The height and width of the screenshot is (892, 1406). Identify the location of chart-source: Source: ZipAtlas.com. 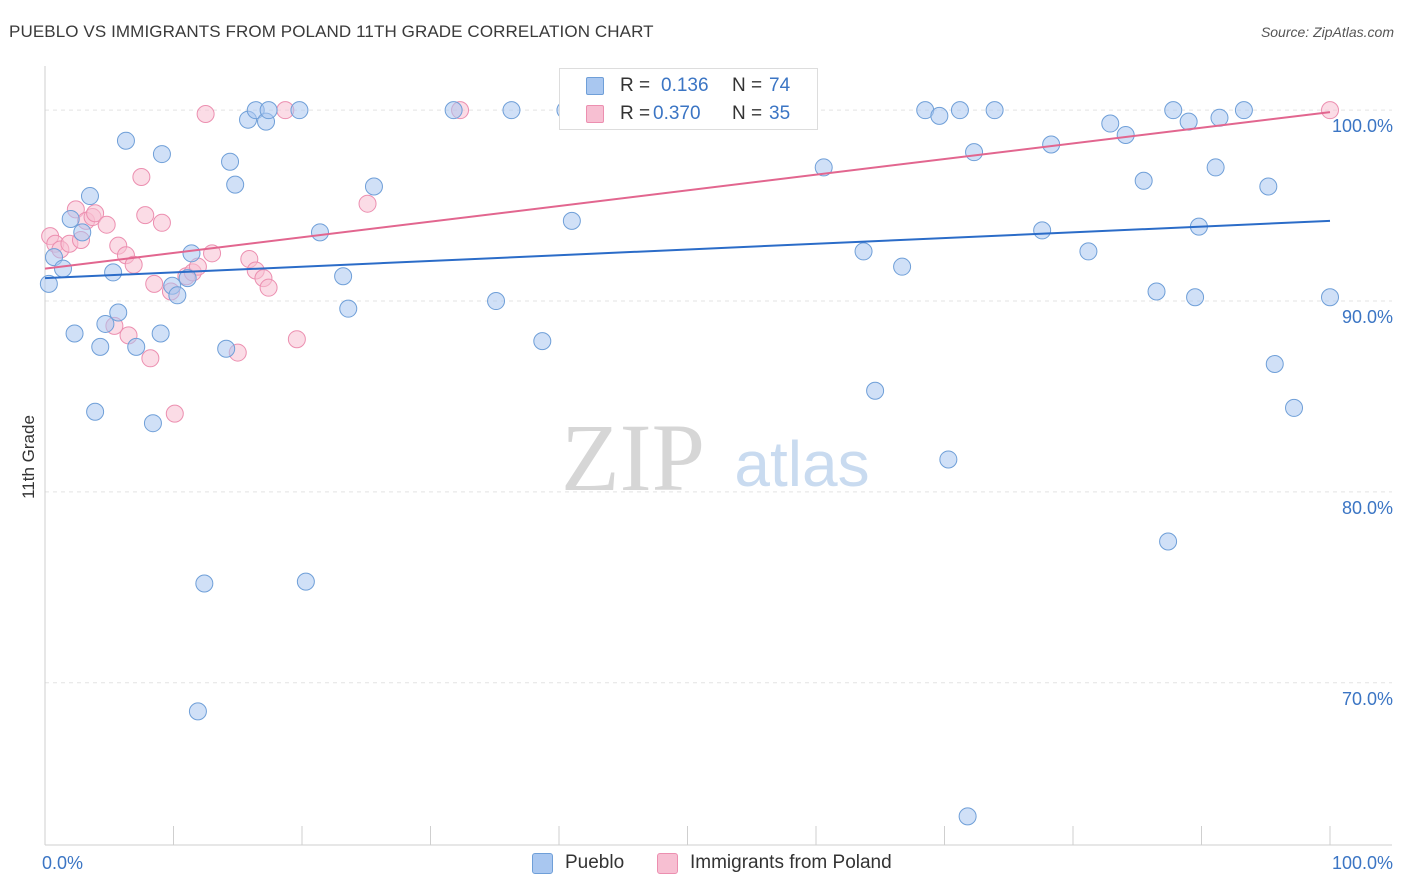
(1327, 32).